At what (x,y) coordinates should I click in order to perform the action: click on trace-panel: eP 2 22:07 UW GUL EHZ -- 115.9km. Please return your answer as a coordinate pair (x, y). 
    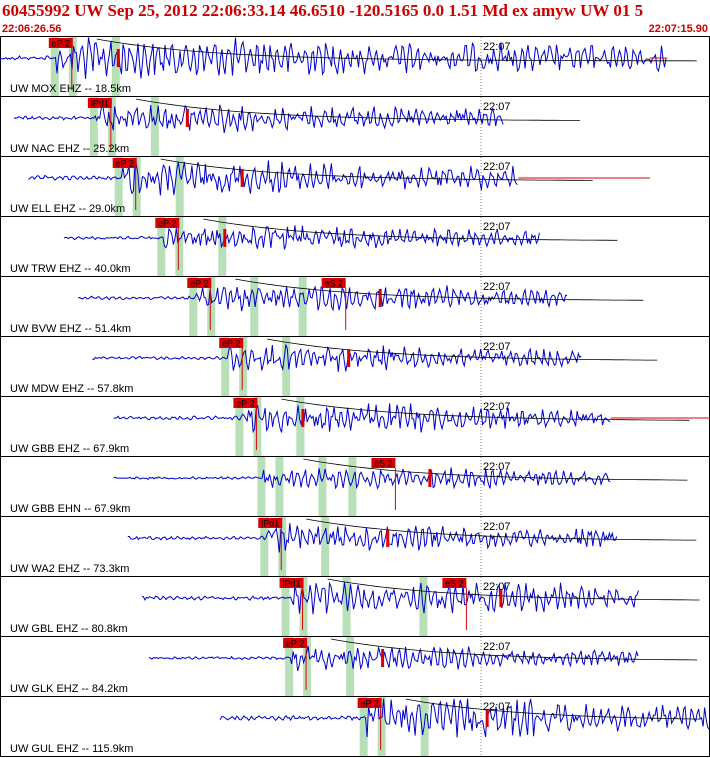
    Looking at the image, I should click on (355, 726).